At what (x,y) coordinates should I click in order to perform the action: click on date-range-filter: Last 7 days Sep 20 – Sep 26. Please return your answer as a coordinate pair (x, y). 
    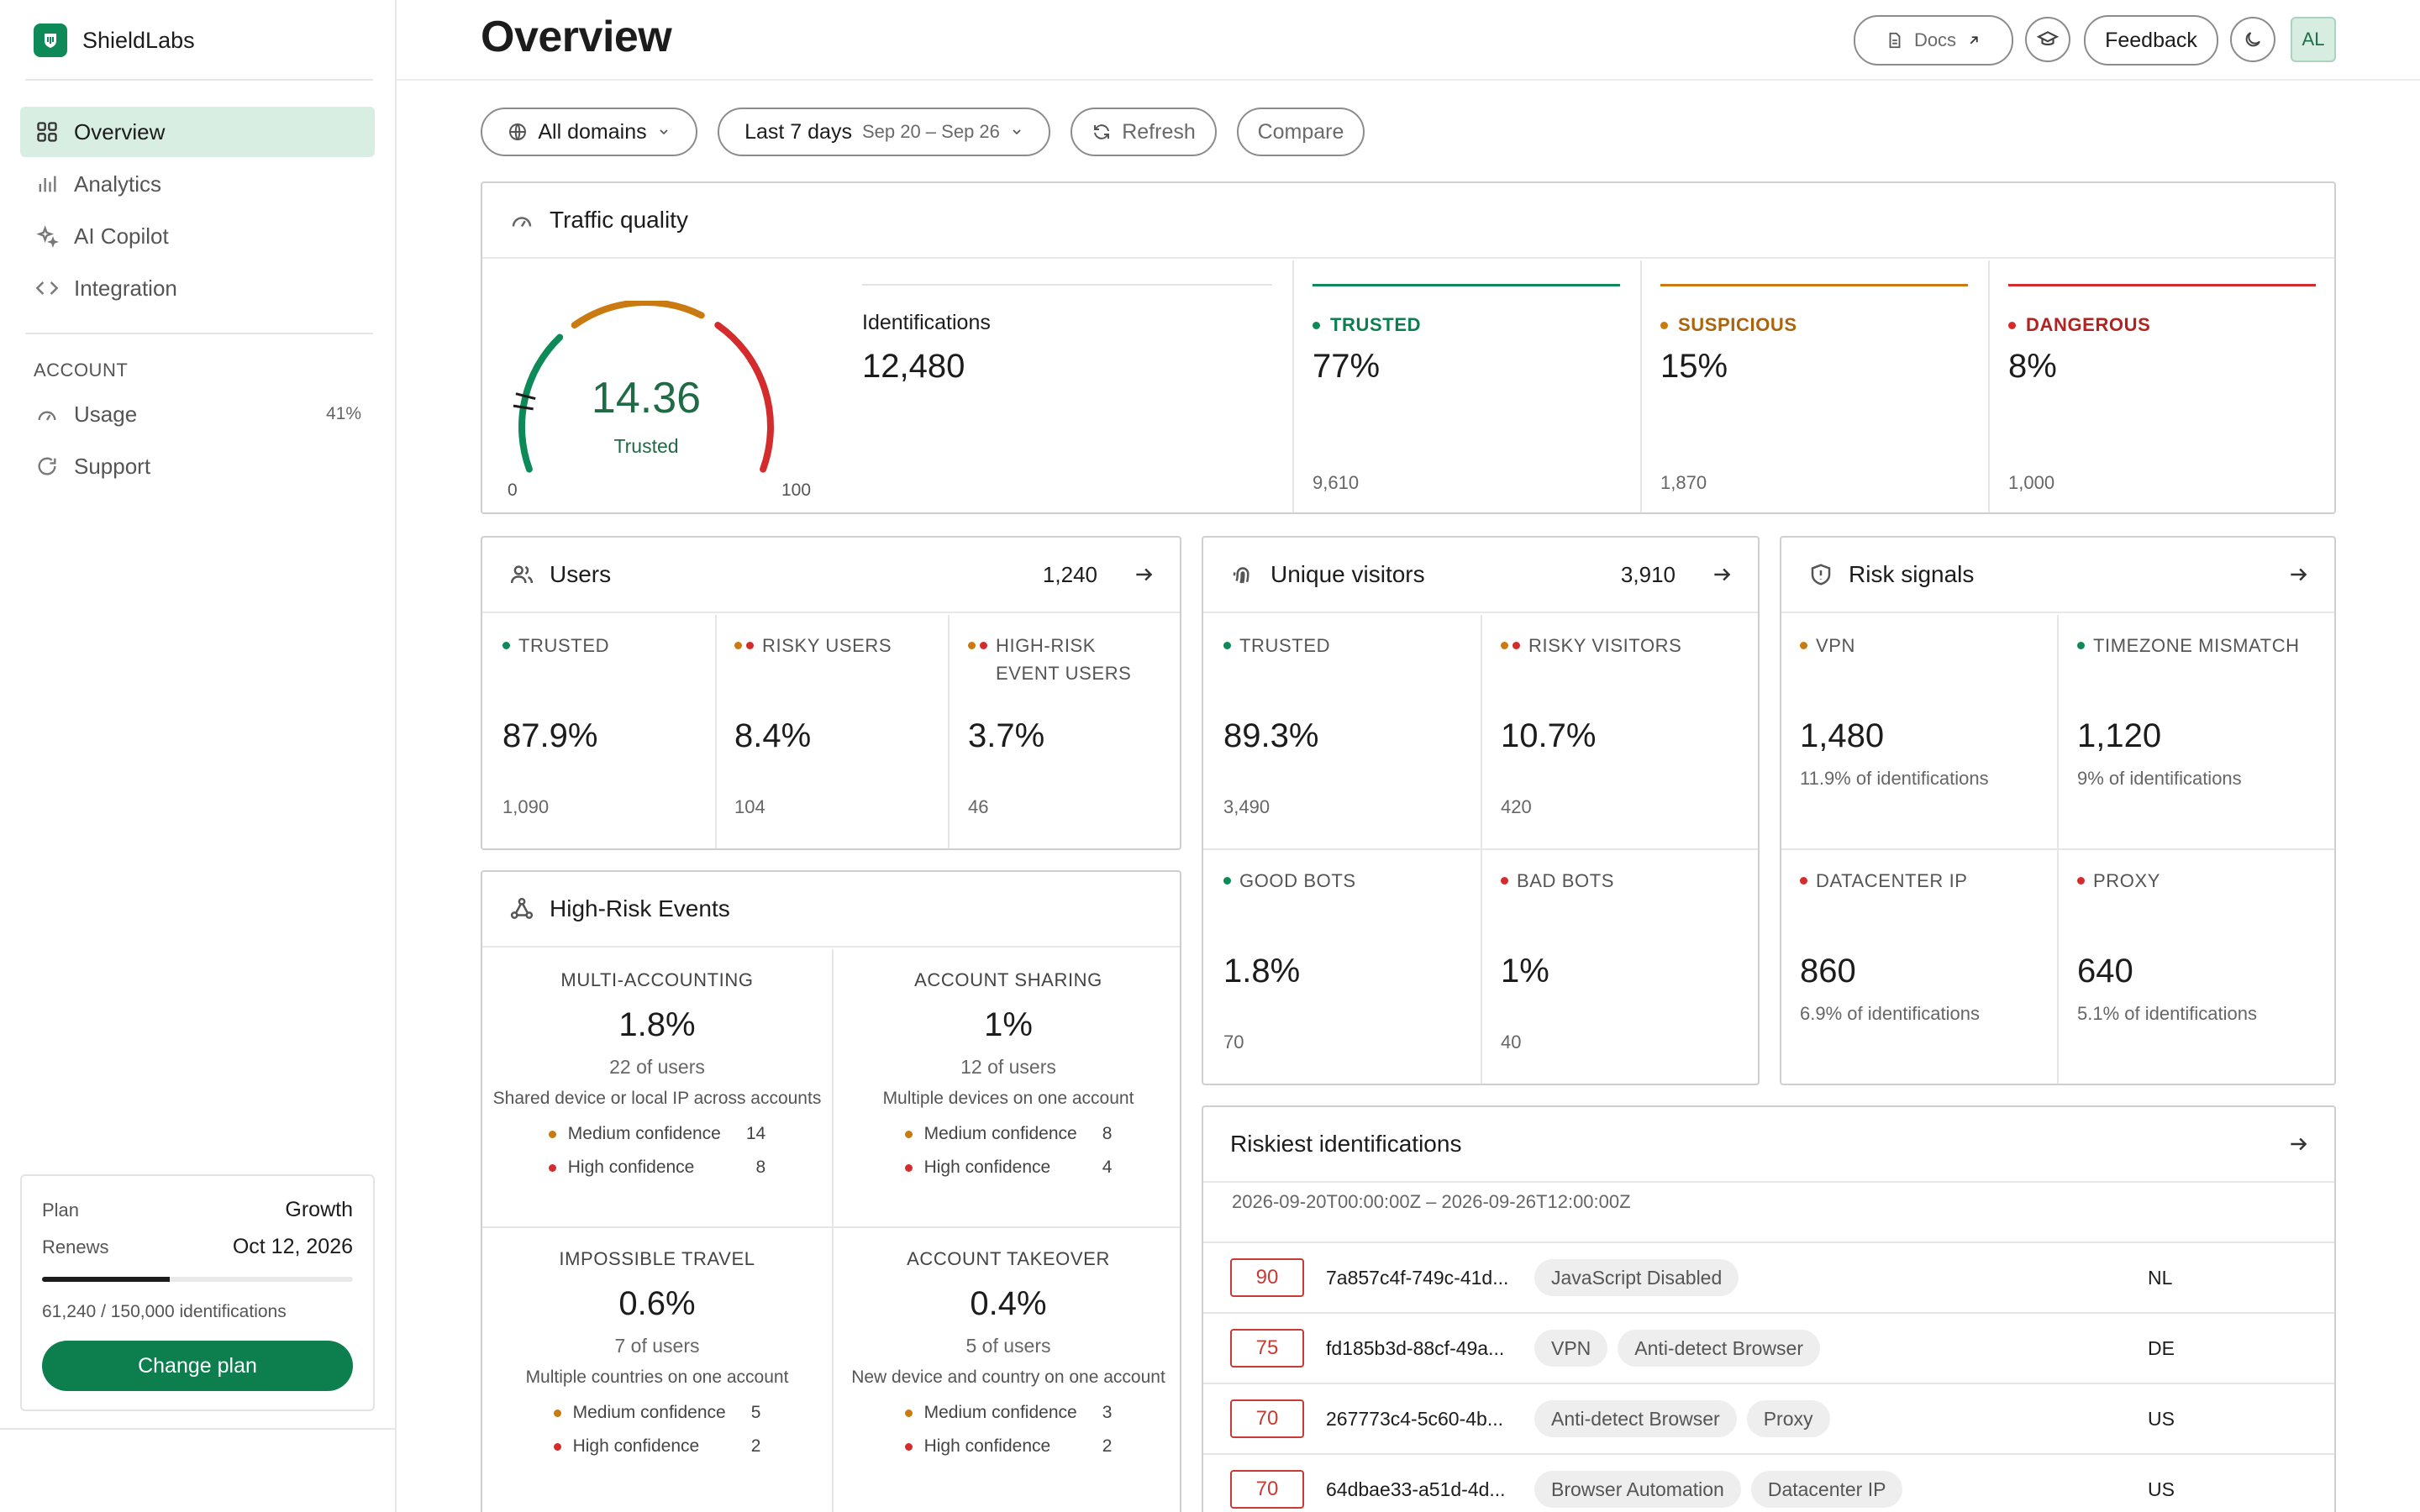
    Looking at the image, I should click on (884, 132).